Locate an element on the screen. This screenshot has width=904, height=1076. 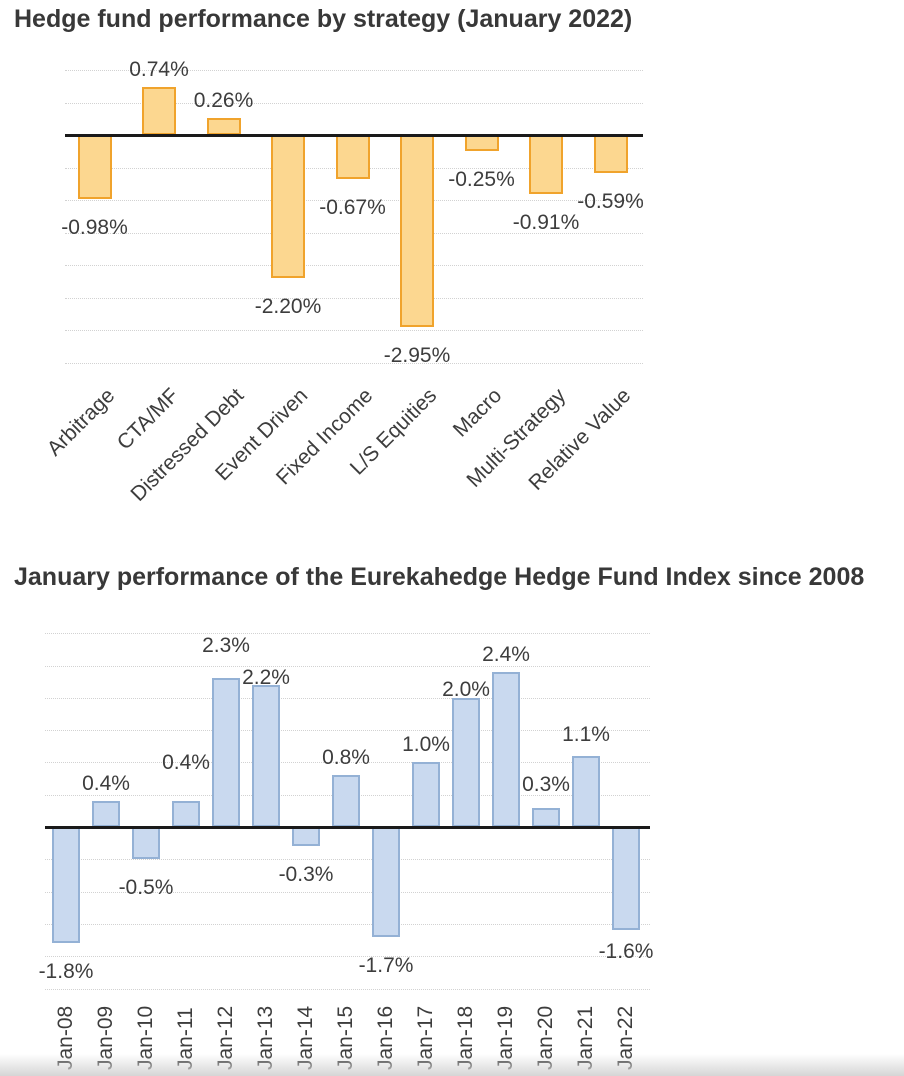
value-label: -1.8% is located at coordinates (66, 971).